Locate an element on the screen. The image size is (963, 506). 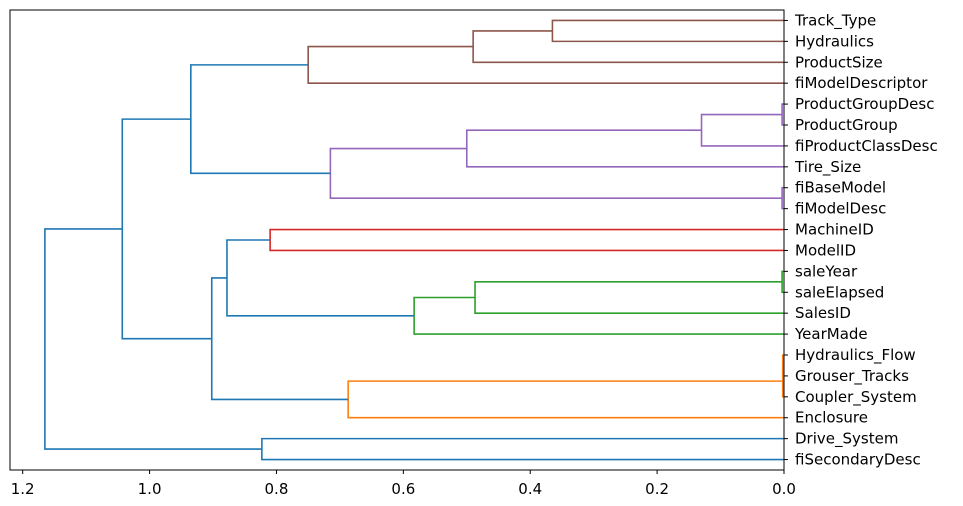
x-axis-ticks: 1.2 1.0 0.8 0.6 0.4 0.2 0.0 is located at coordinates (403, 484).